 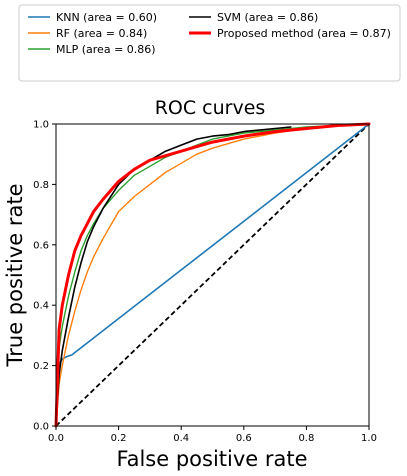 What do you see at coordinates (41, 366) in the screenshot?
I see `y-tick-label: 0.2` at bounding box center [41, 366].